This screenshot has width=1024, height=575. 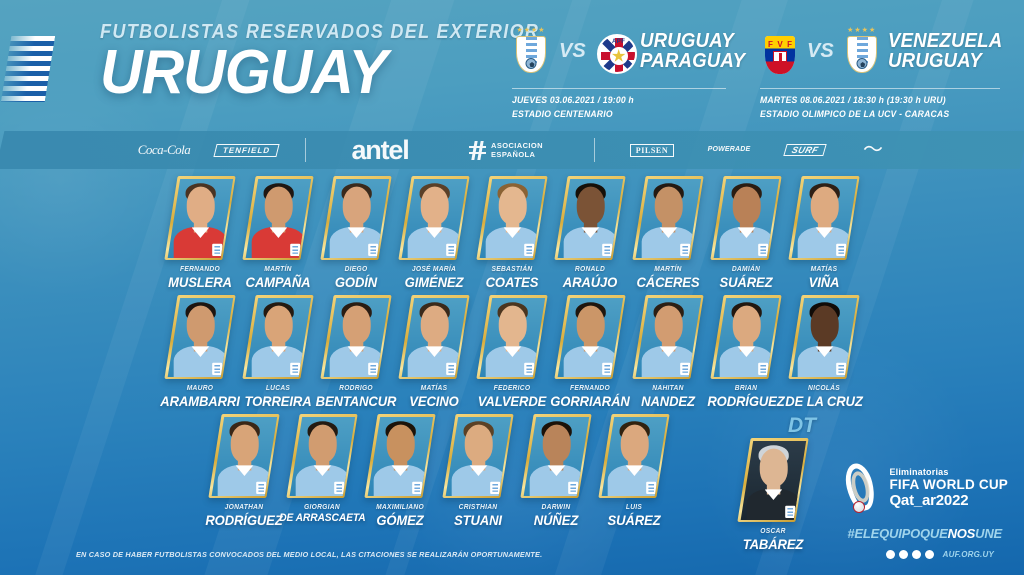 What do you see at coordinates (513, 154) in the screenshot?
I see `asoc-line-2: ESPAÑOLA` at bounding box center [513, 154].